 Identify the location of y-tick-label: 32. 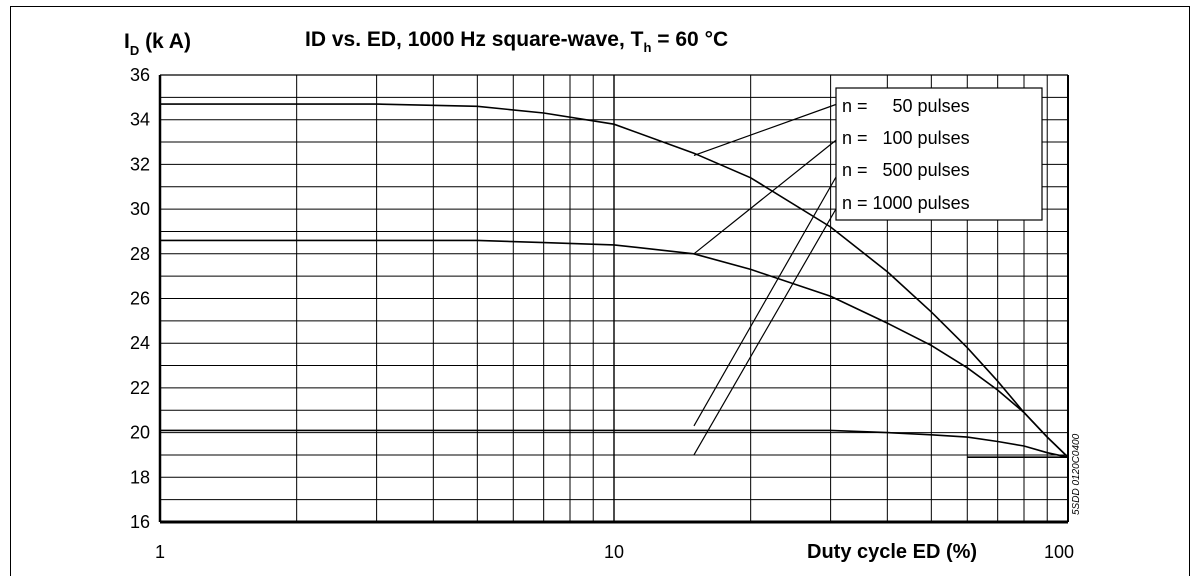
(140, 164).